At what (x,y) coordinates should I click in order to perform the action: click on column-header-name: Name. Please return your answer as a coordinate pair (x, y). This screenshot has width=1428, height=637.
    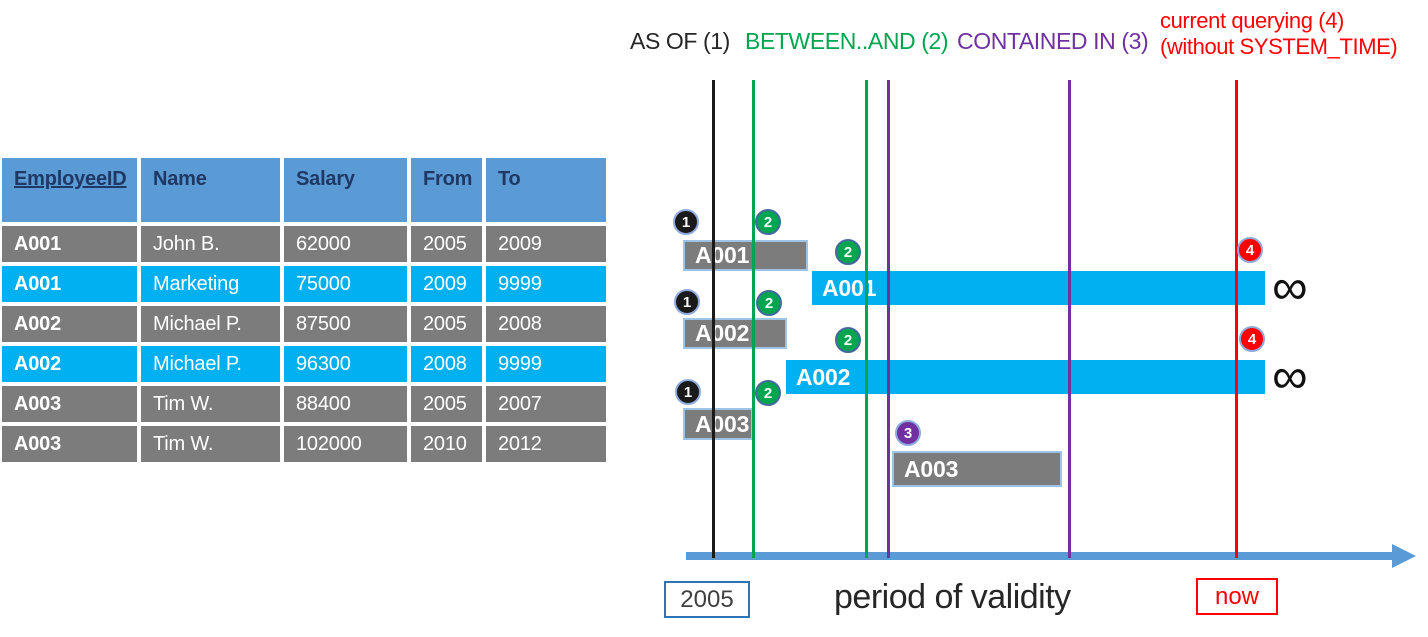
    Looking at the image, I should click on (210, 190).